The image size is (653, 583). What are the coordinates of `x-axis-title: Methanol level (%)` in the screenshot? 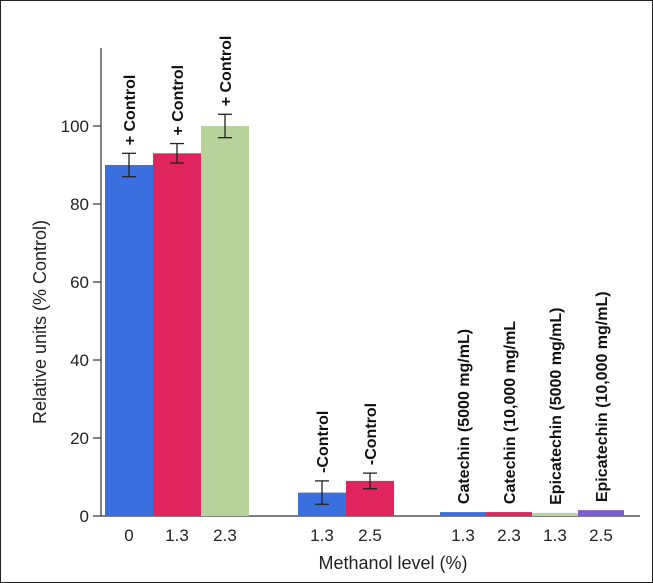 It's located at (392, 563).